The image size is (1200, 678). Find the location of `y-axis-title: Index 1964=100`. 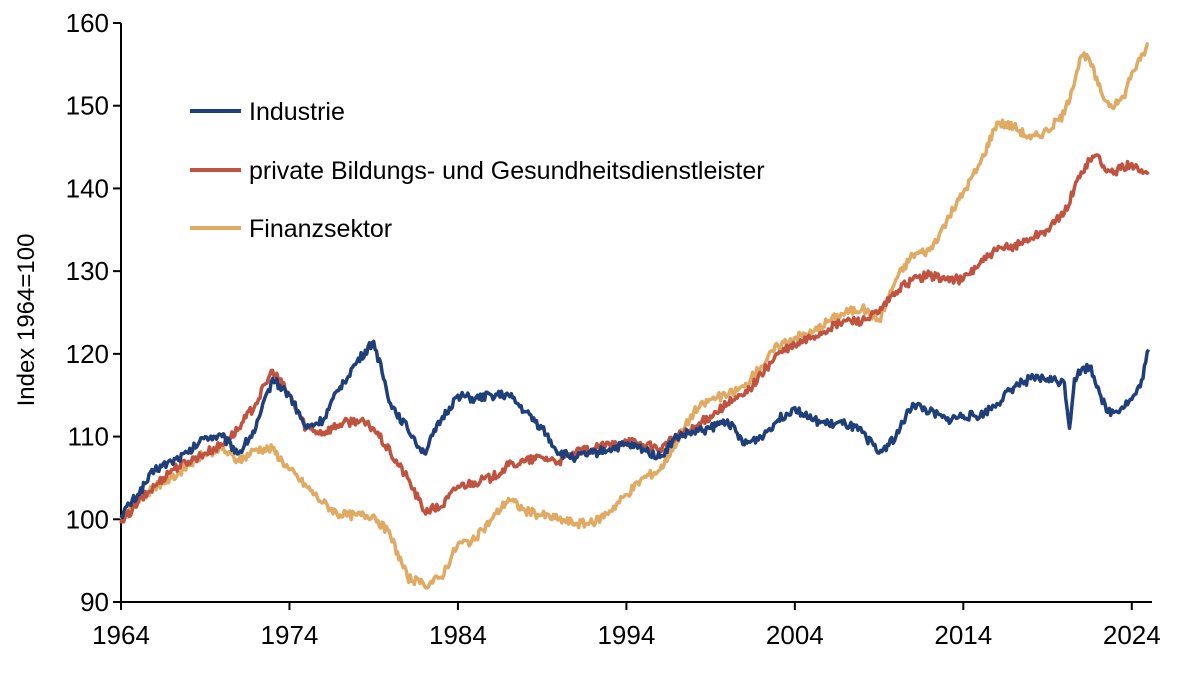

y-axis-title: Index 1964=100 is located at coordinates (26, 320).